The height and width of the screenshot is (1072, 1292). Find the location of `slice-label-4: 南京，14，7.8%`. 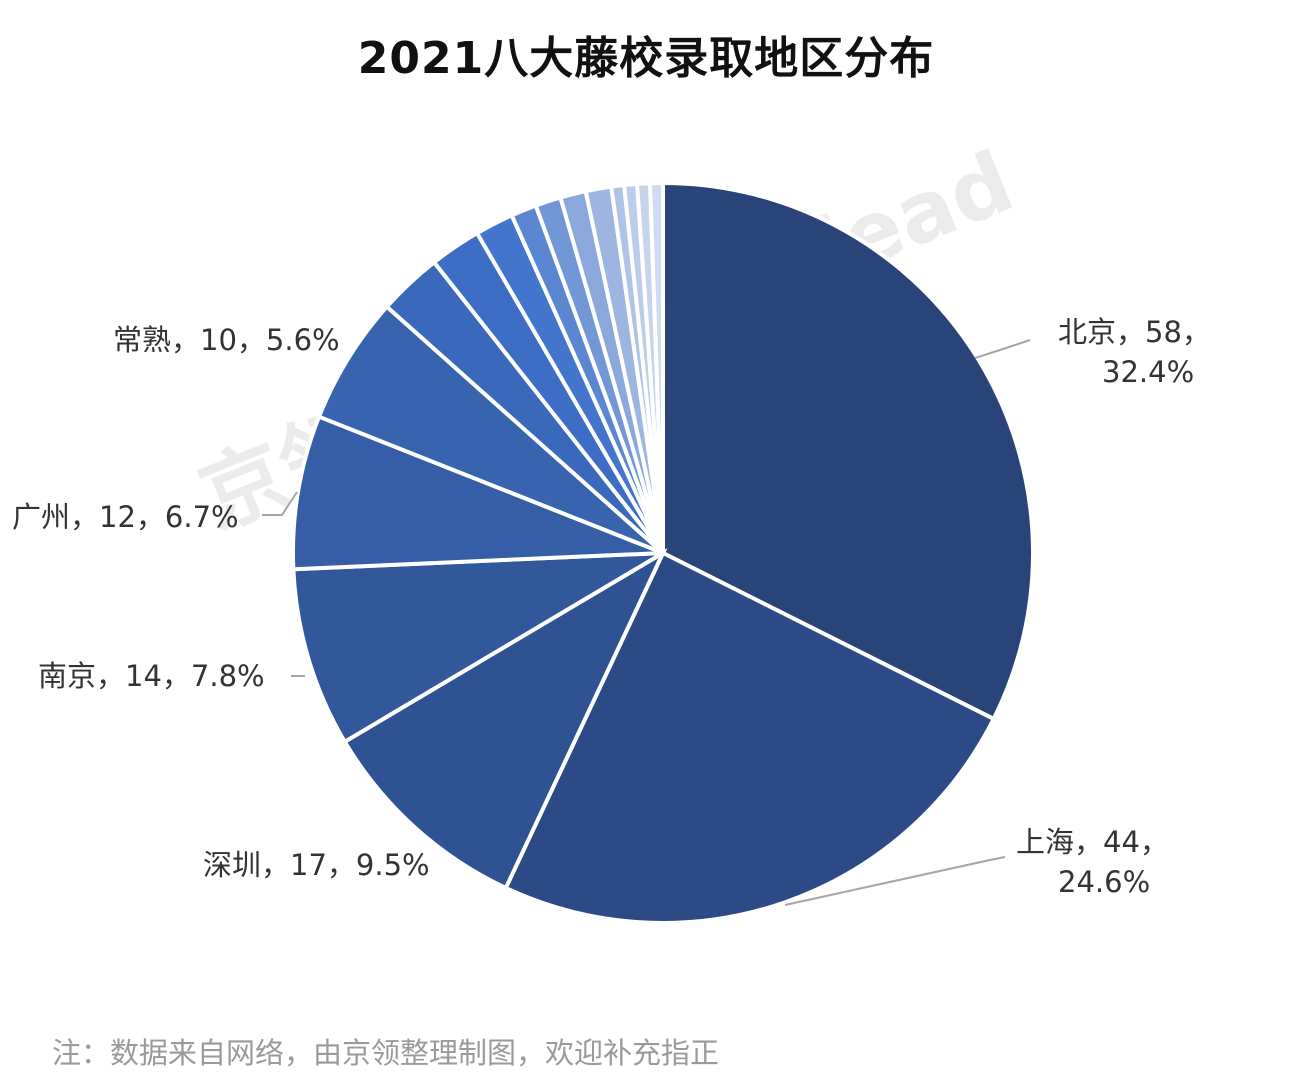

slice-label-4: 南京，14，7.8% is located at coordinates (151, 676).